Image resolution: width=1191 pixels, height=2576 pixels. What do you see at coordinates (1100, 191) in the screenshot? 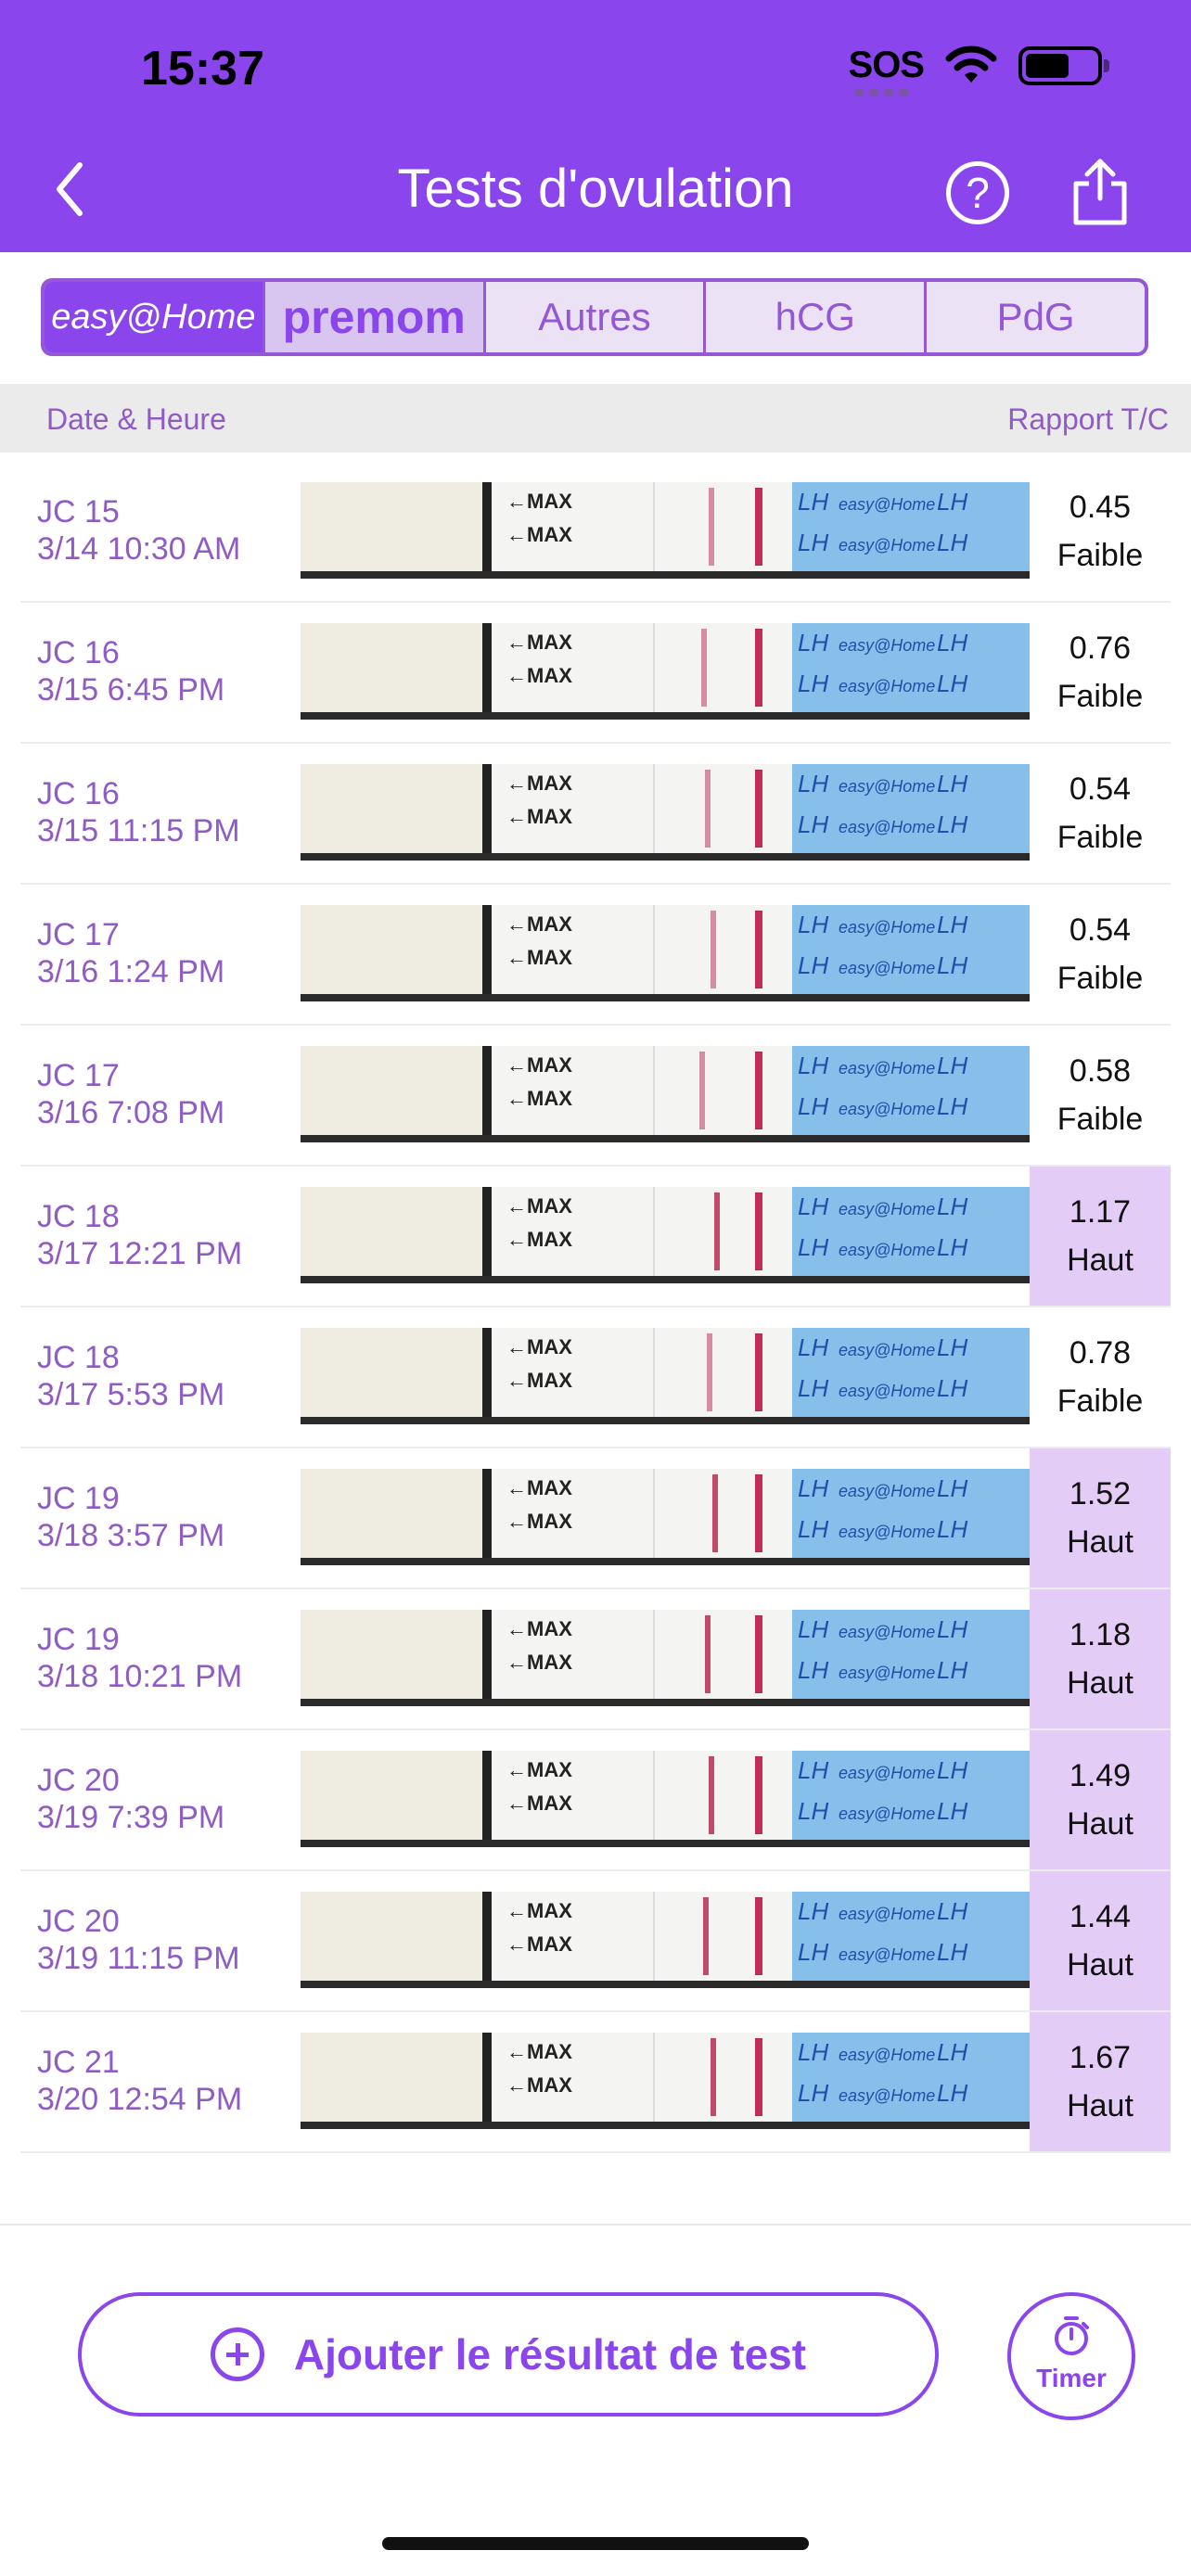
I see `share-button` at bounding box center [1100, 191].